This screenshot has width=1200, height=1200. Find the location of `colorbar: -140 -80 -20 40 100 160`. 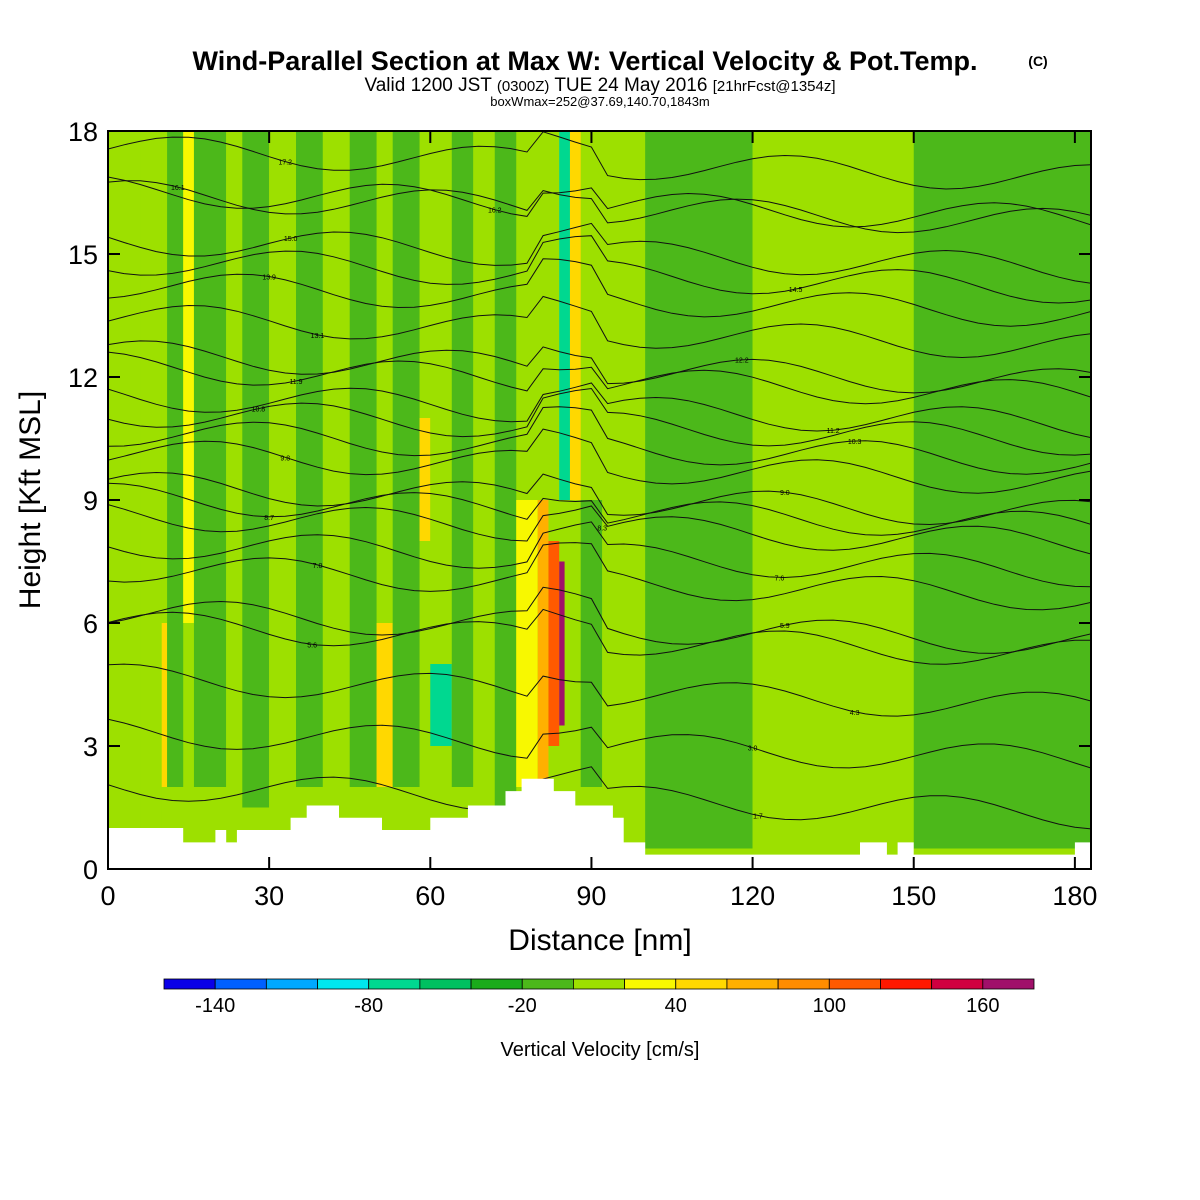

colorbar: -140 -80 -20 40 100 160 is located at coordinates (599, 997).